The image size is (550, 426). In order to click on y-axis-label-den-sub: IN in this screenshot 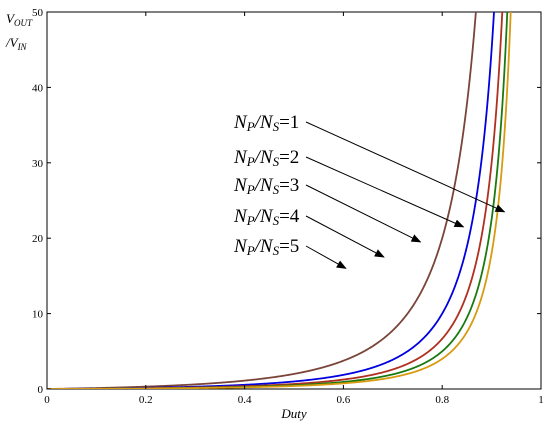, I will do `click(22, 47)`.